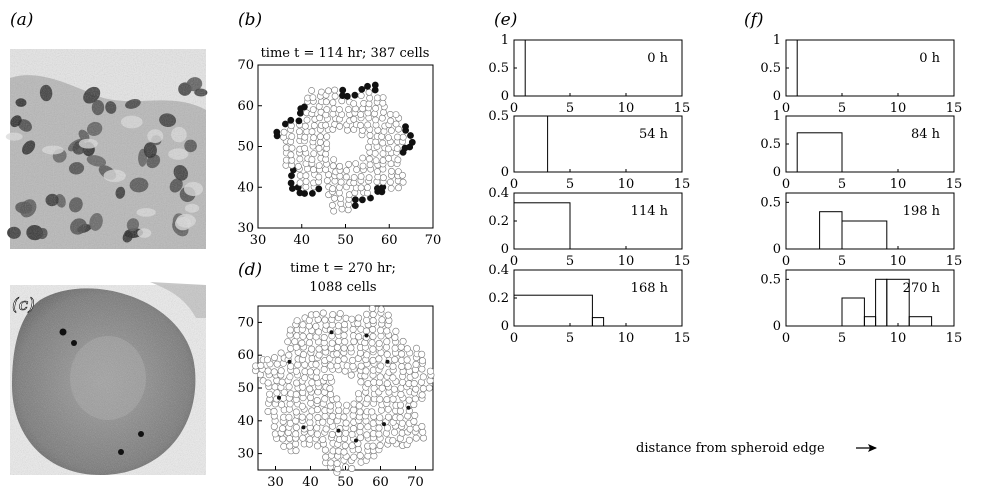  Describe the element at coordinates (682, 261) in the screenshot. I see `hist-e-xtick-label: 15` at that location.